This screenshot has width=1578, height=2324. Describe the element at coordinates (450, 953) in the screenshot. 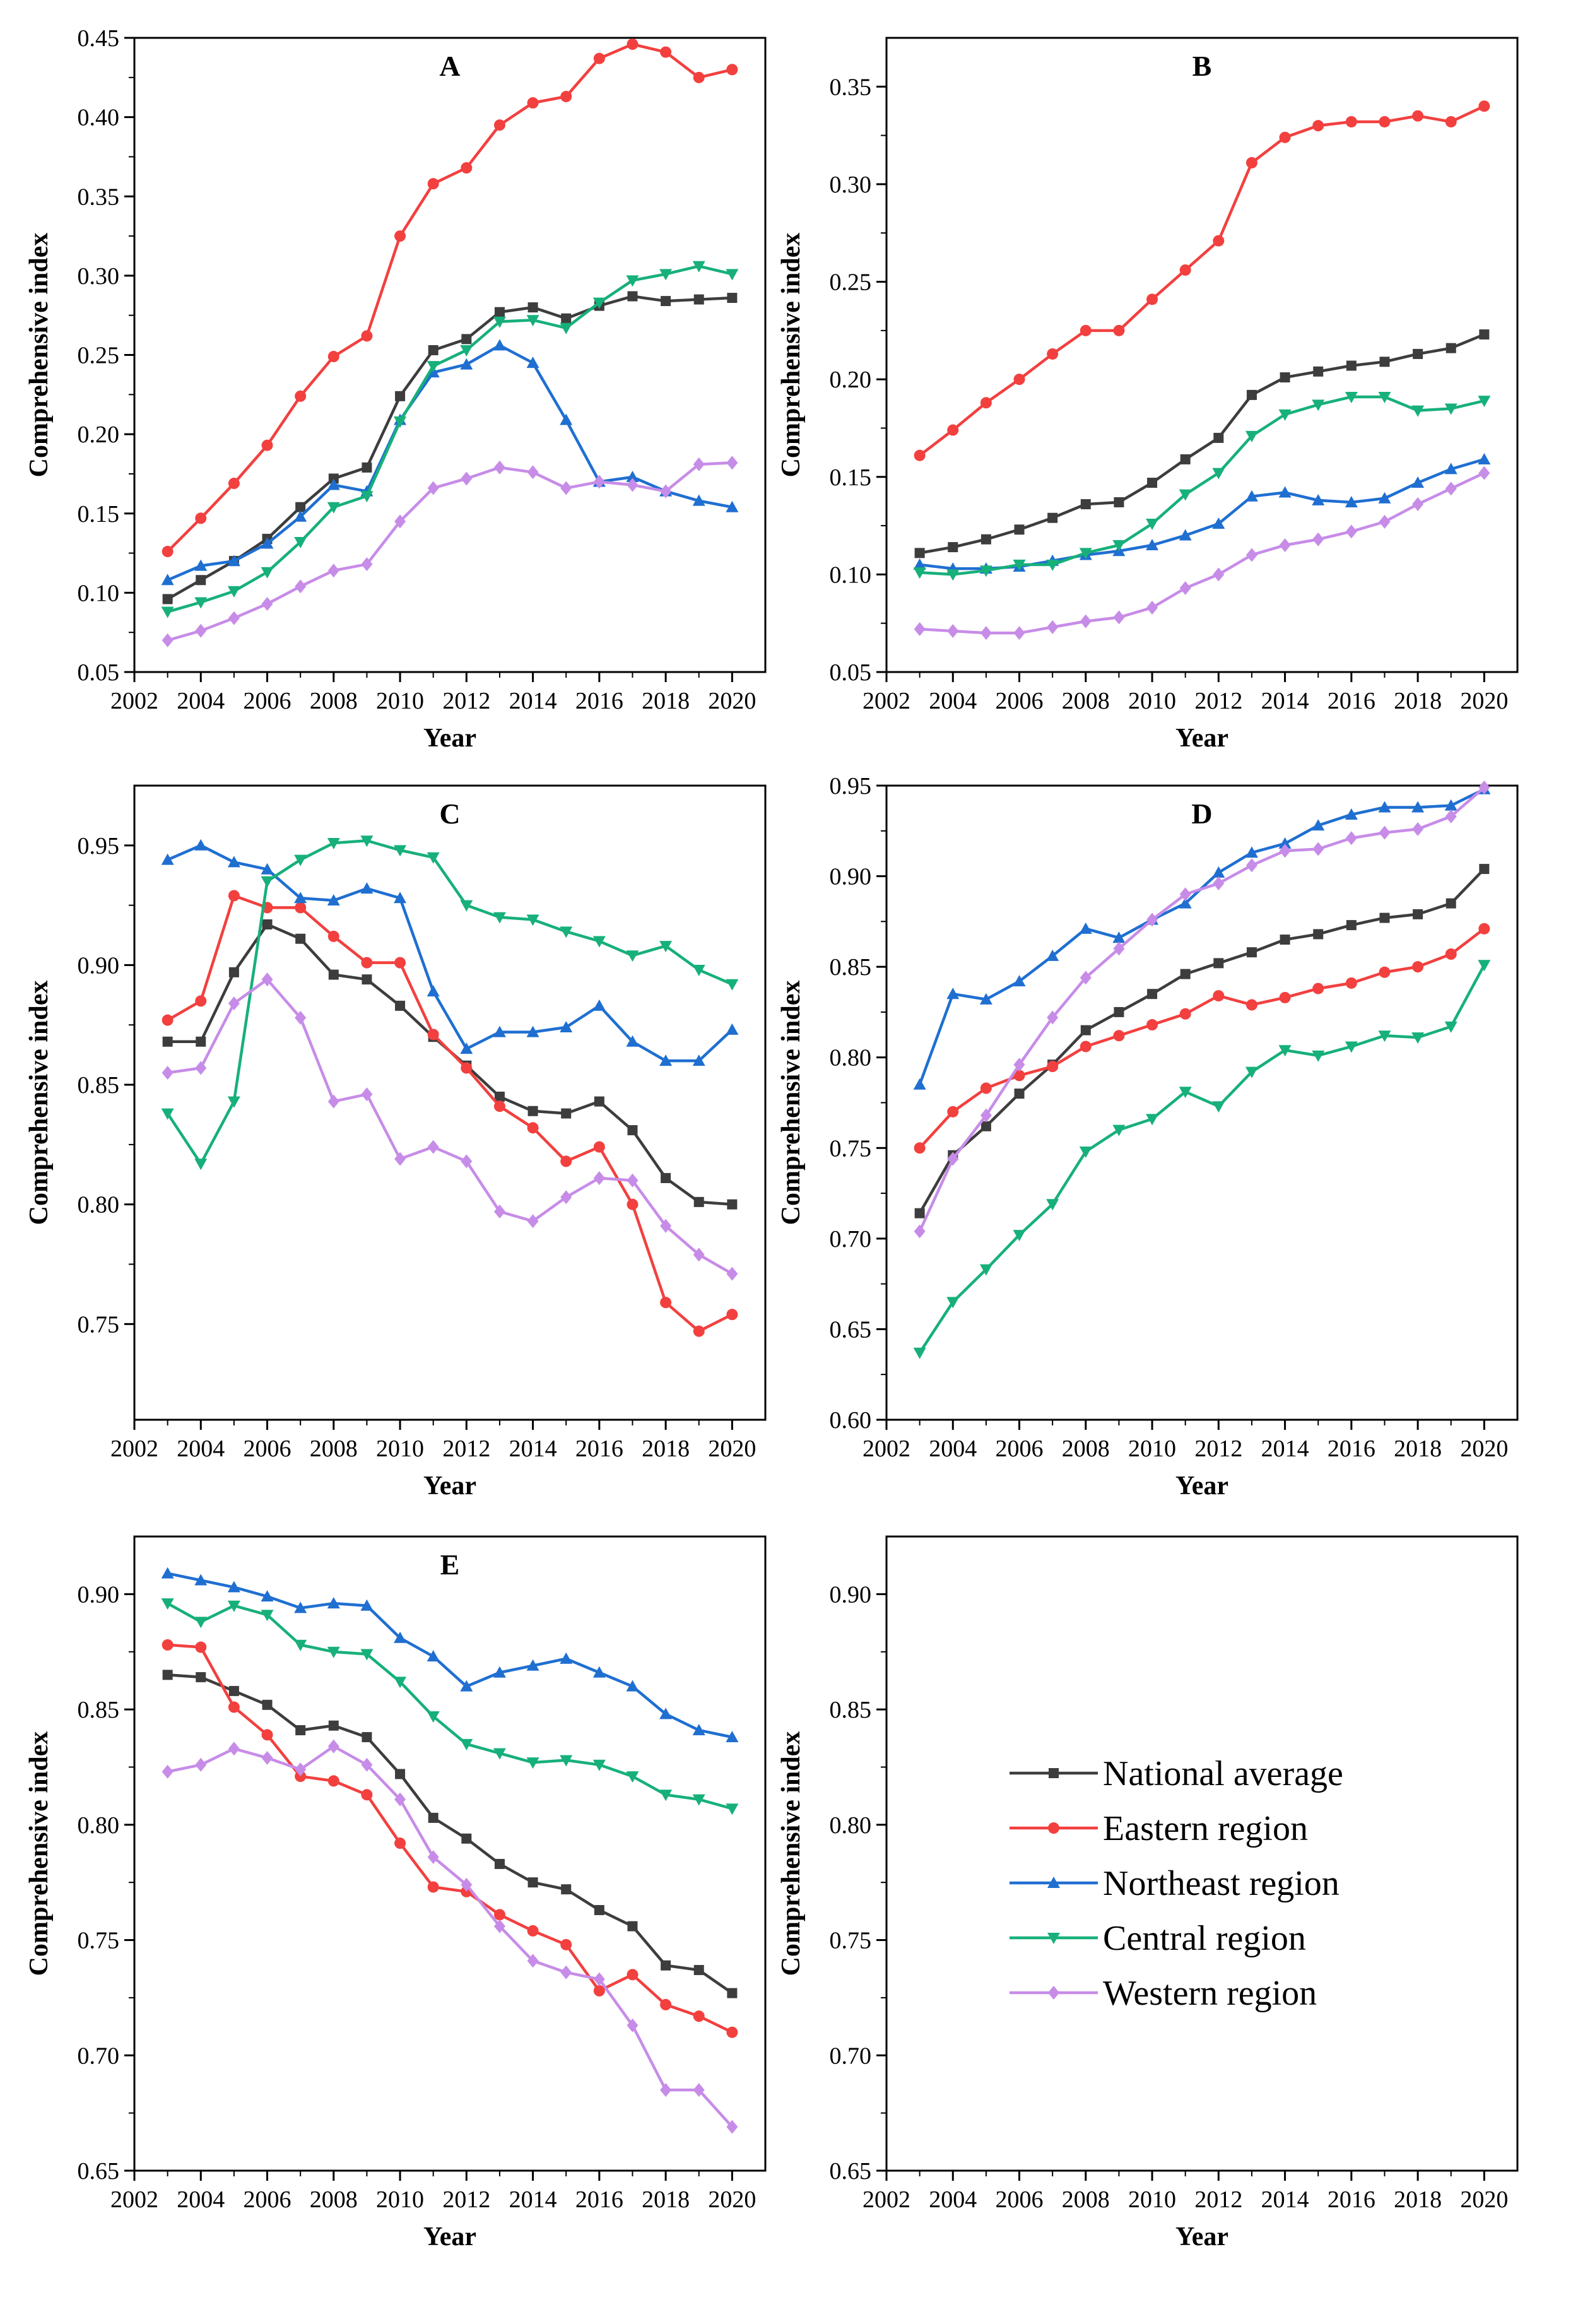

I see `series-northeast-region` at that location.